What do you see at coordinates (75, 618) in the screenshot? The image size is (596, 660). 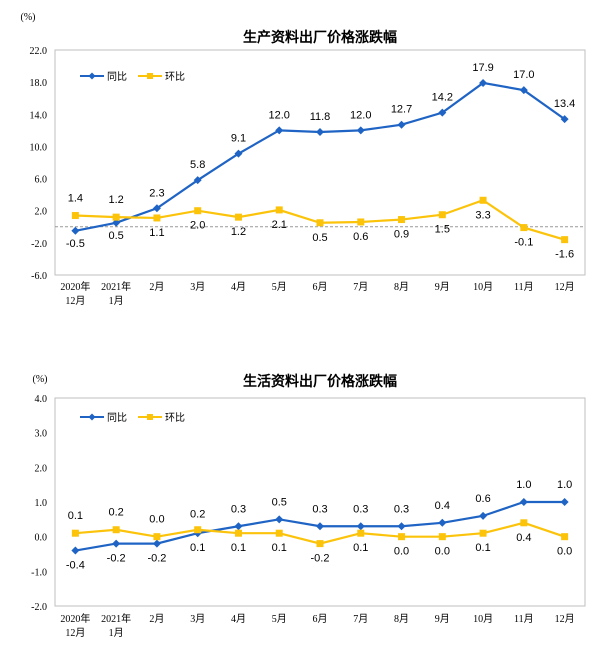 I see `x-tick-label: 2020年` at bounding box center [75, 618].